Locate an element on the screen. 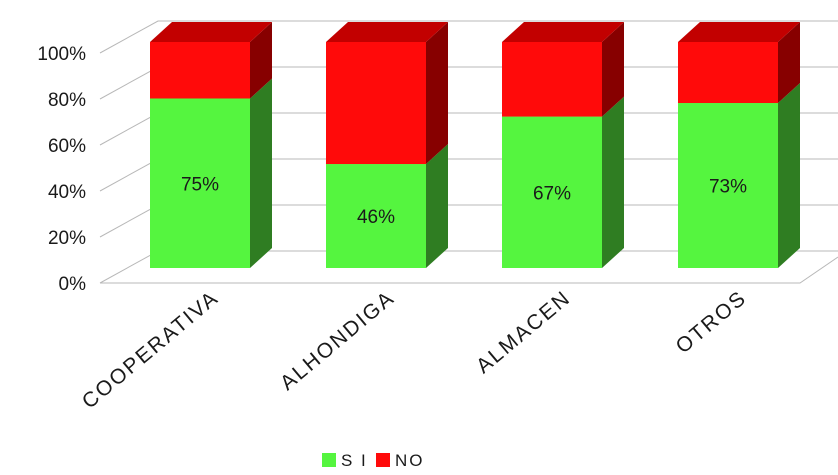  category-label: ALMACEN is located at coordinates (523, 332).